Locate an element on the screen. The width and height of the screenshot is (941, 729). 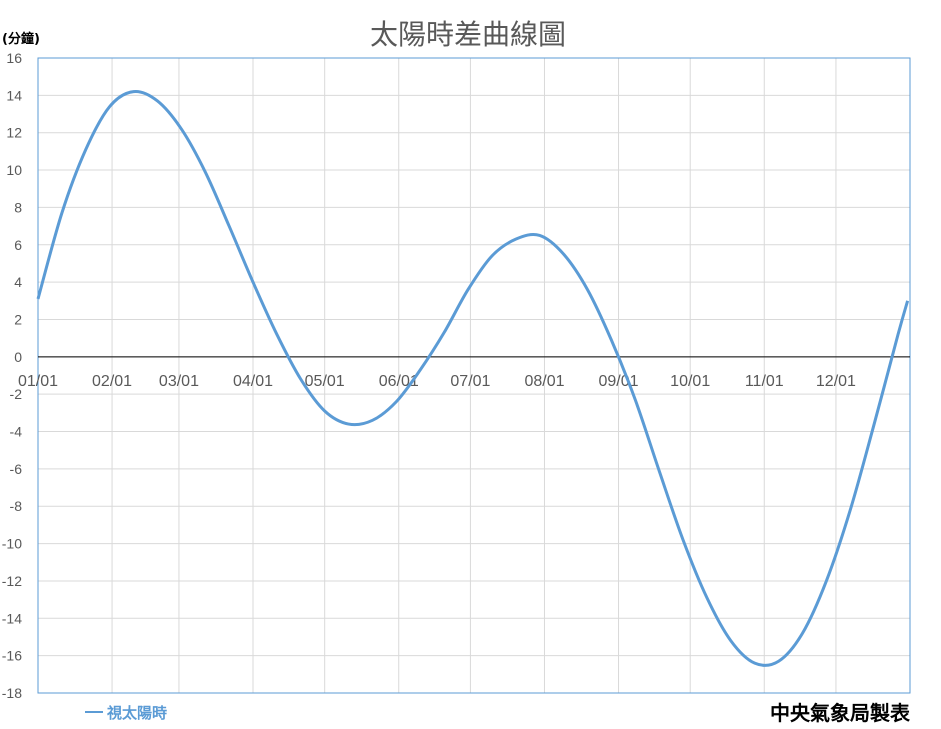
x-tick-label: 11/01 is located at coordinates (764, 381).